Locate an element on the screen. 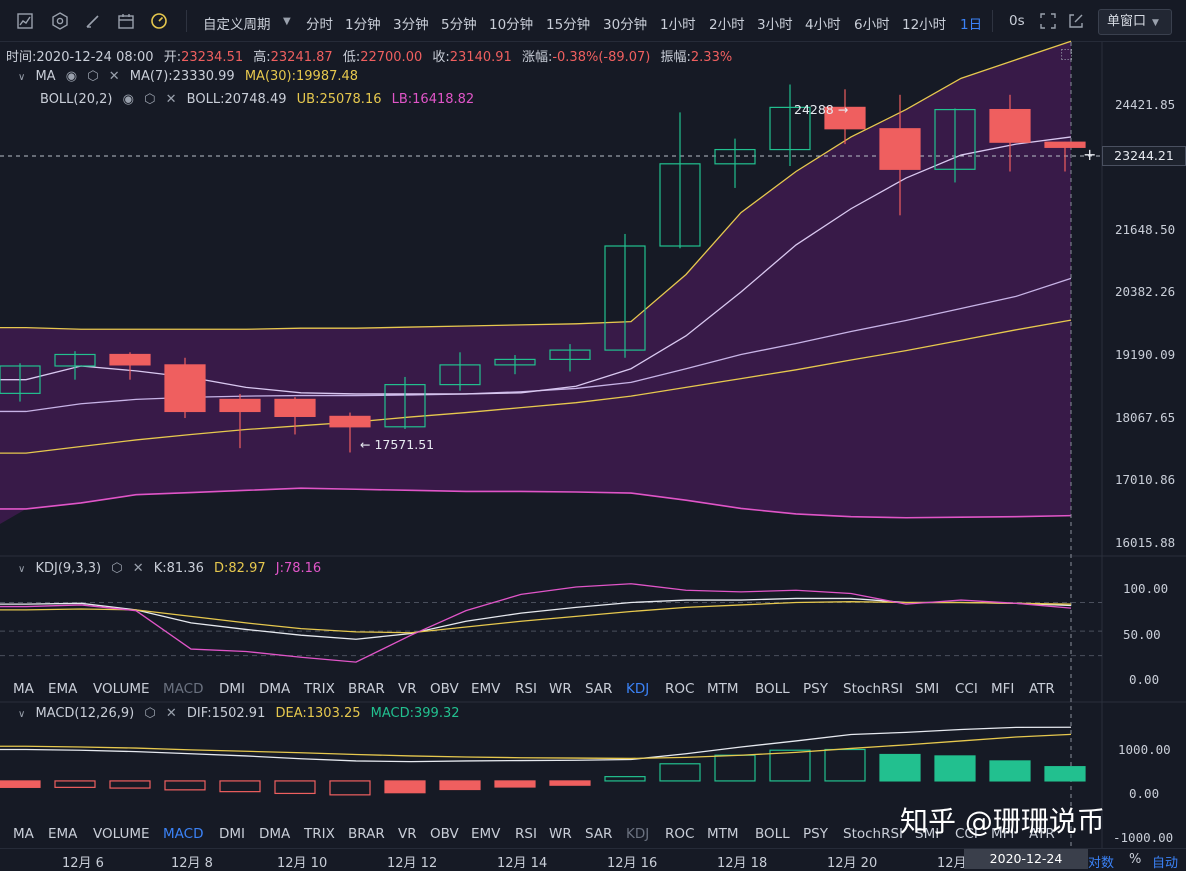 This screenshot has height=871, width=1186. chart-type-icon is located at coordinates (25, 21).